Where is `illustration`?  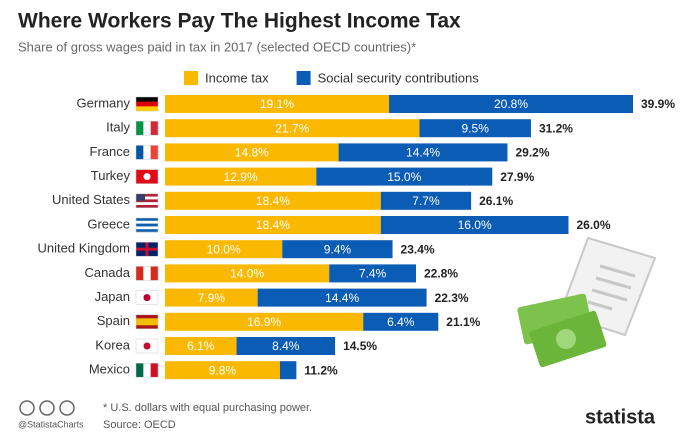
illustration is located at coordinates (587, 302).